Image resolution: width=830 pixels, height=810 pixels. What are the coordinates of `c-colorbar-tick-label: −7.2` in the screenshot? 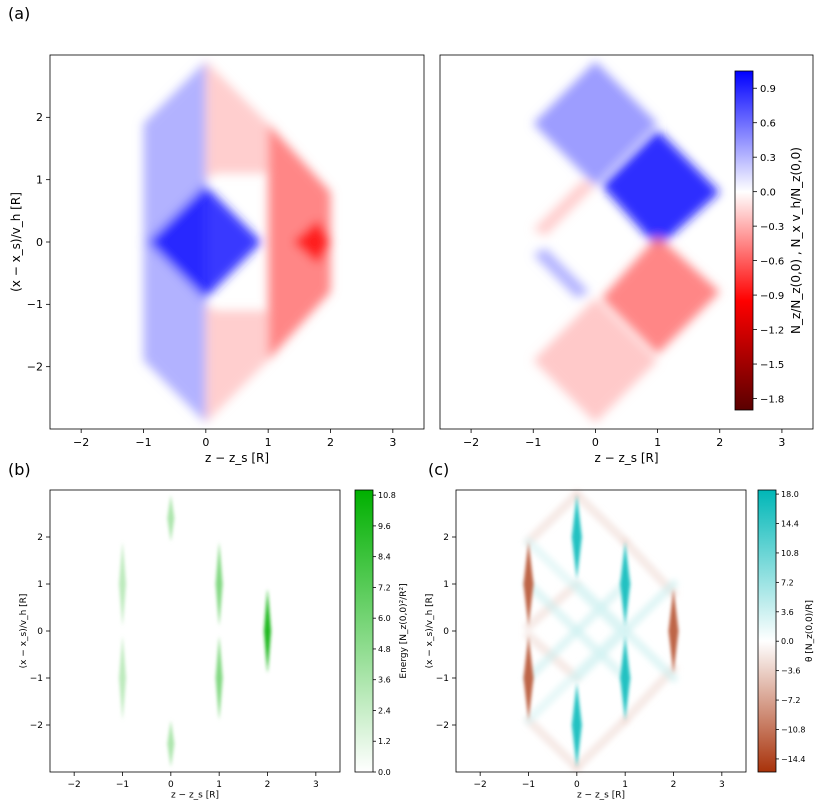 It's located at (790, 700).